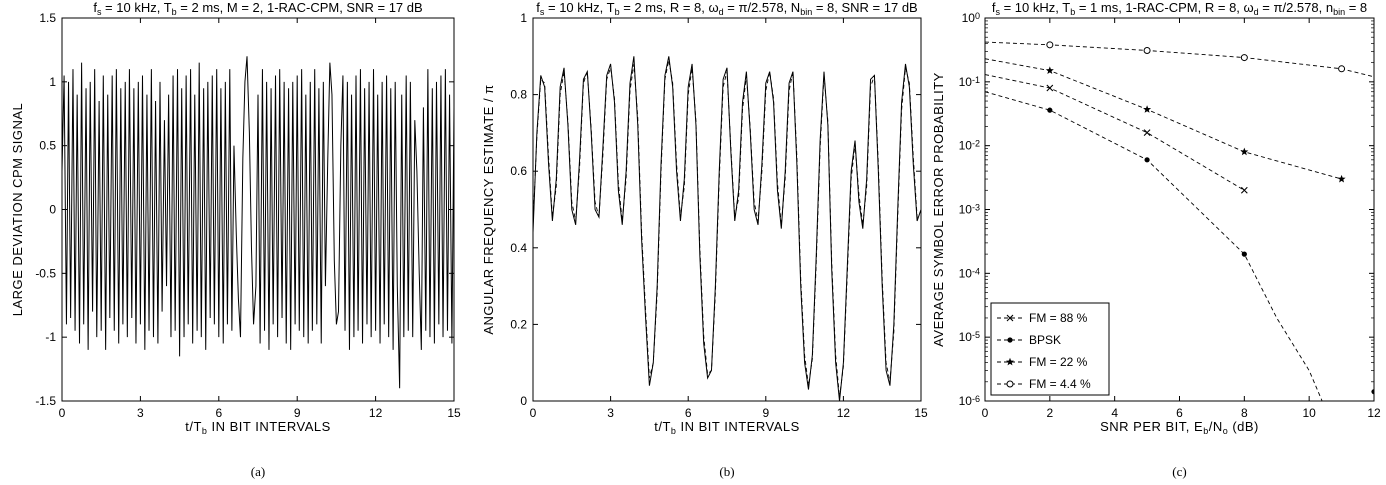 This screenshot has width=1386, height=485. I want to click on x-tick-label: 8, so click(1244, 413).